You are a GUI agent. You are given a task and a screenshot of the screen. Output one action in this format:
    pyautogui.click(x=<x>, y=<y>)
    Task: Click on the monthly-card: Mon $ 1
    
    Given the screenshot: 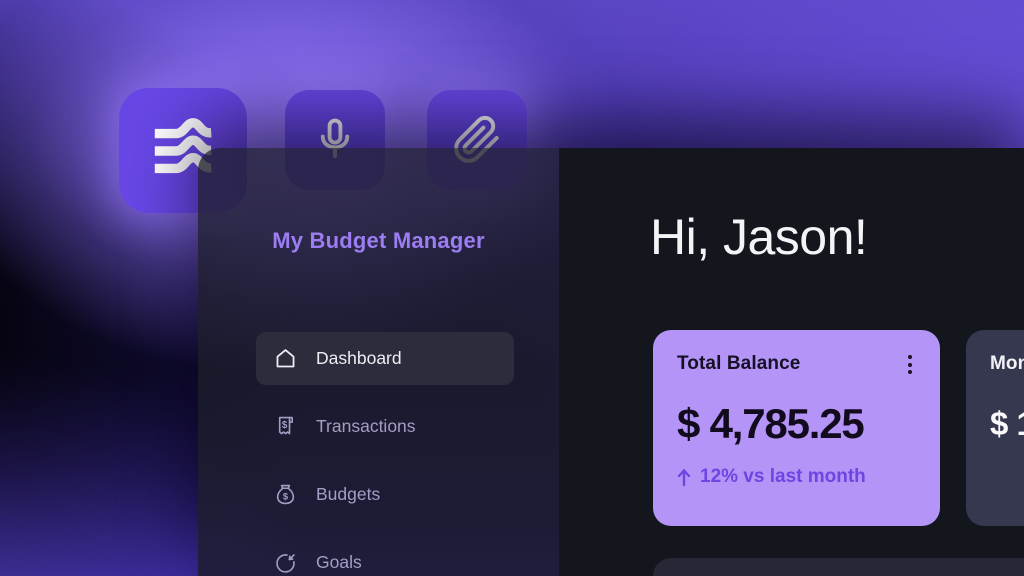 What is the action you would take?
    pyautogui.click(x=995, y=428)
    